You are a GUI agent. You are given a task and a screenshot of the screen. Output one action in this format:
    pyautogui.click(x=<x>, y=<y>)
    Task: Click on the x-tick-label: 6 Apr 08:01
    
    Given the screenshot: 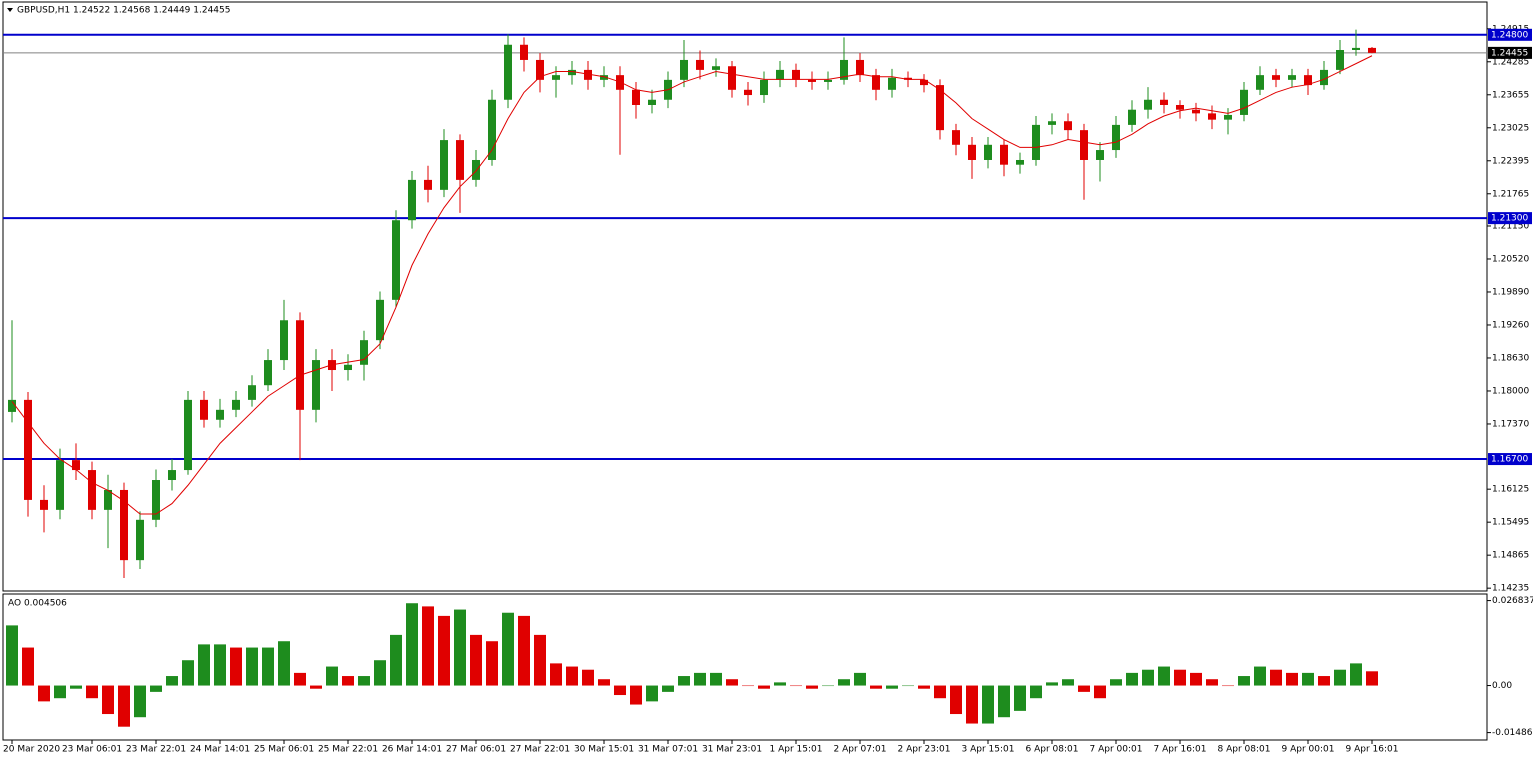 What is the action you would take?
    pyautogui.click(x=1052, y=750)
    